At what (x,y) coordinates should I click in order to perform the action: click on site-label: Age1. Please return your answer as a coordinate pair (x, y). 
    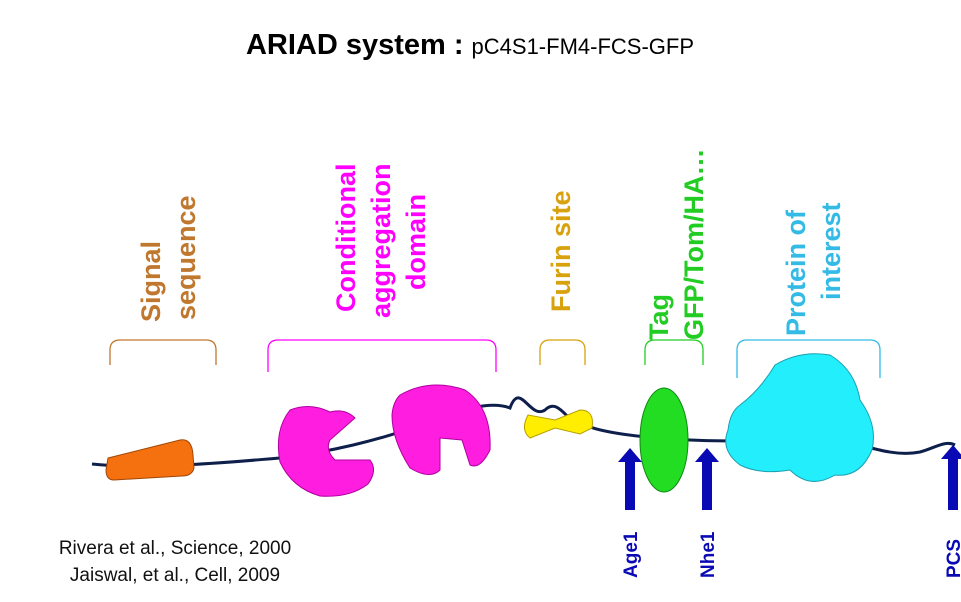
    Looking at the image, I should click on (631, 554).